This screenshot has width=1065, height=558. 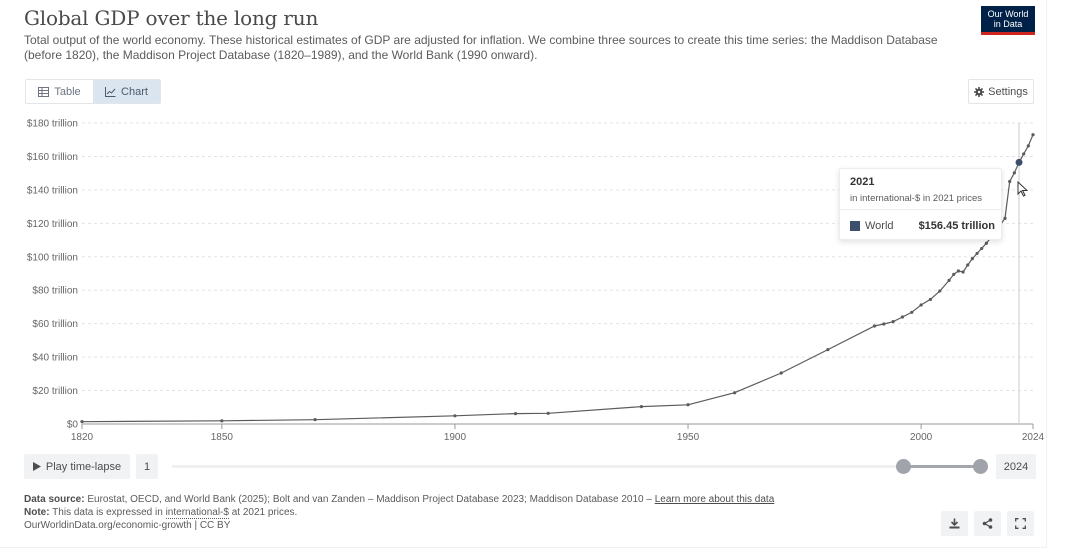 I want to click on note-text-pre: This data is expressed in, so click(x=107, y=512).